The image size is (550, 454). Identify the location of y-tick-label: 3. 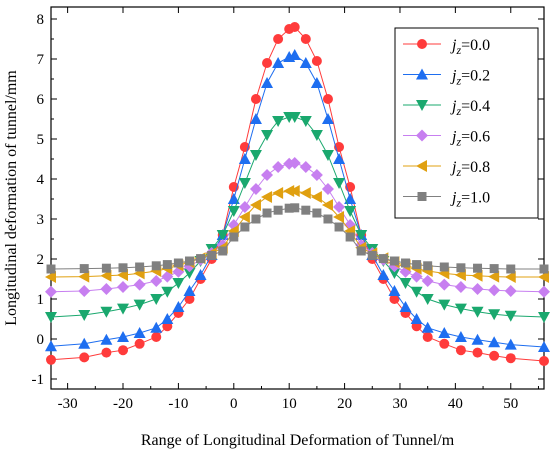
(41, 220).